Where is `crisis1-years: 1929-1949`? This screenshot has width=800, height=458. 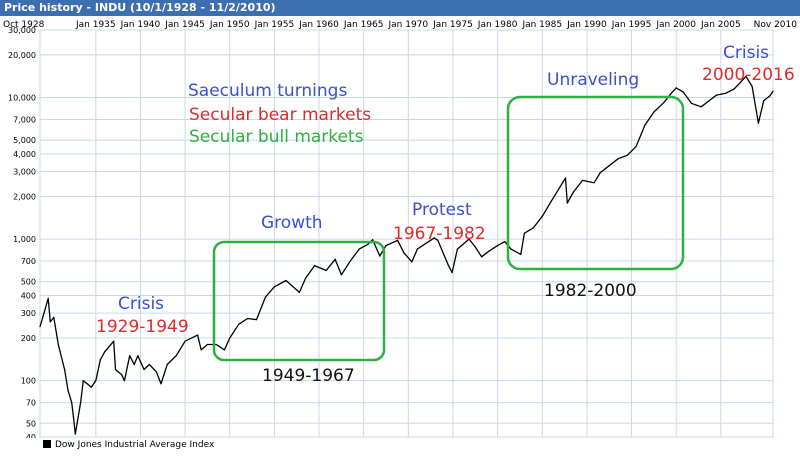
crisis1-years: 1929-1949 is located at coordinates (142, 327).